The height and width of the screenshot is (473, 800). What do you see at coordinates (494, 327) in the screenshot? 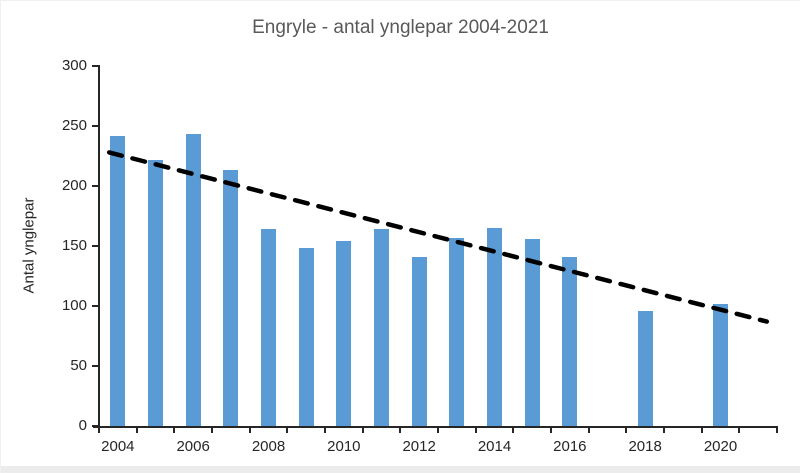
I see `bar-2014` at bounding box center [494, 327].